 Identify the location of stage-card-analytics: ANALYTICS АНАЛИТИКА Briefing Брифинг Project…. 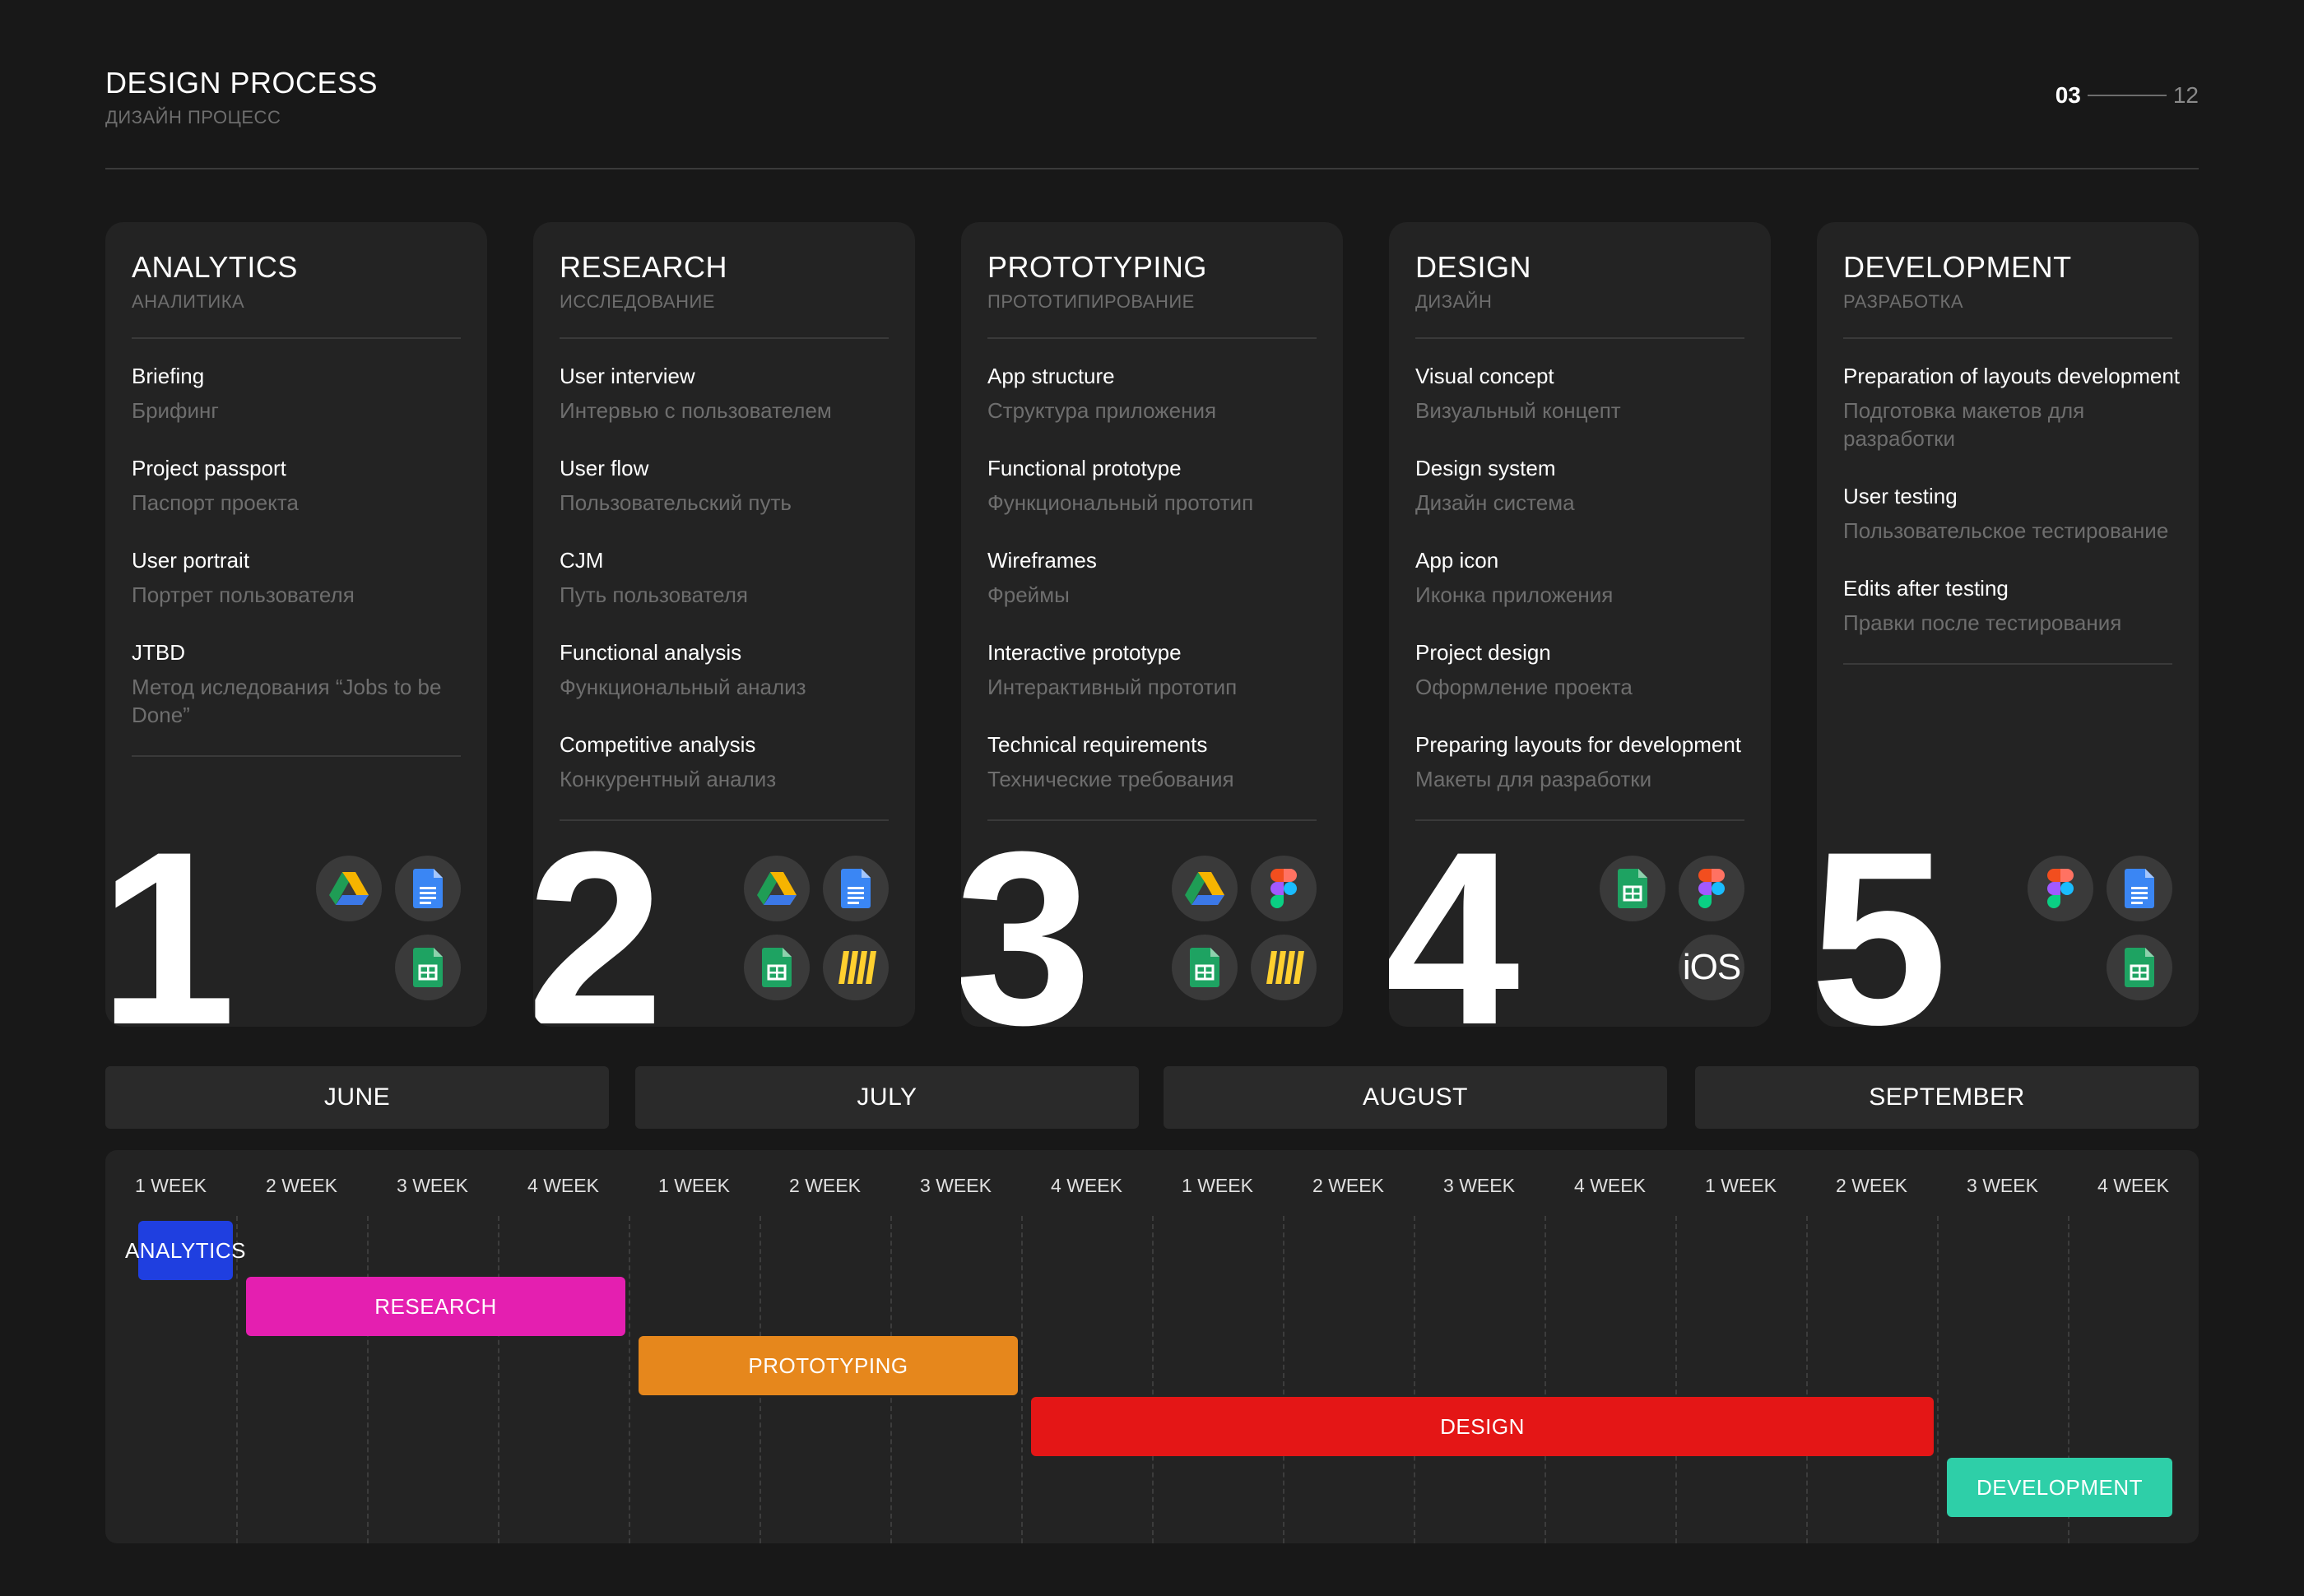
(296, 624).